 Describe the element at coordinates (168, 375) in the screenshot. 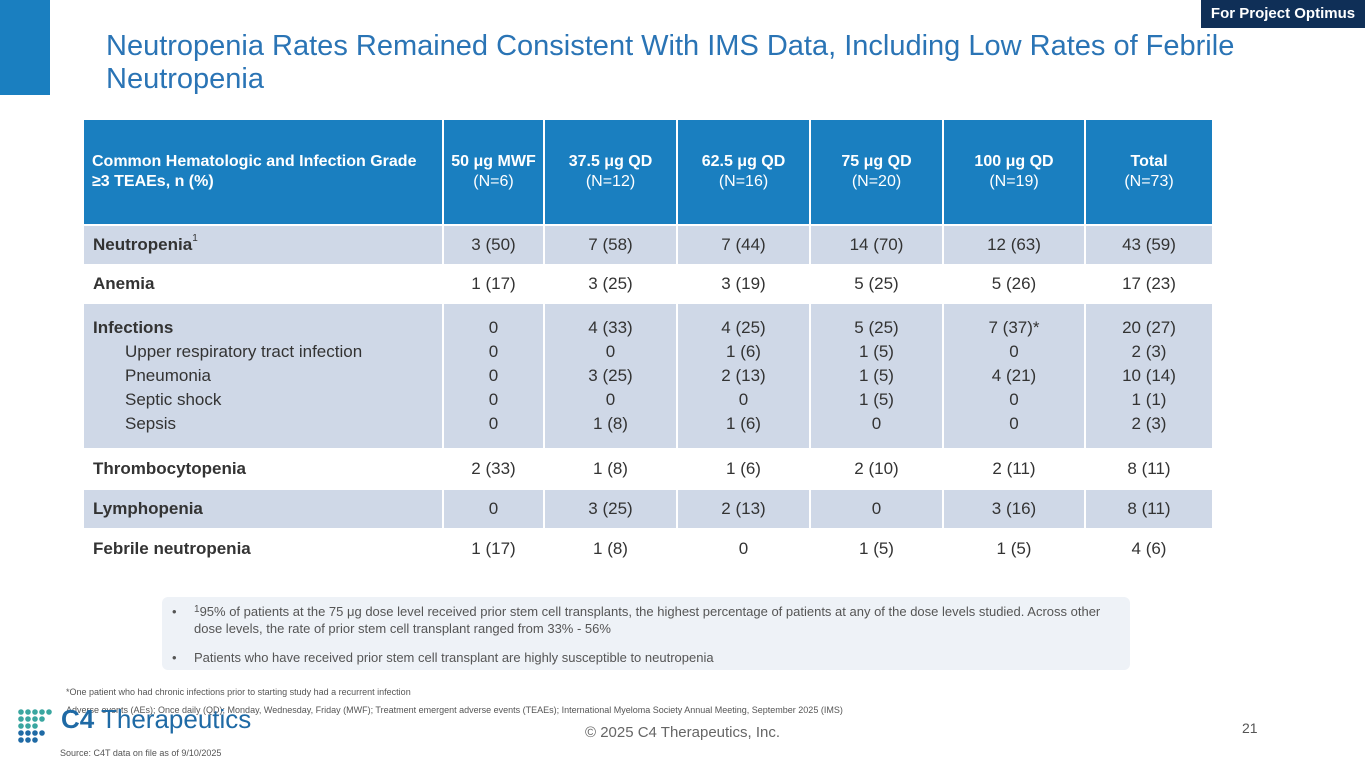

I see `sub-row-label: Pneumonia` at that location.